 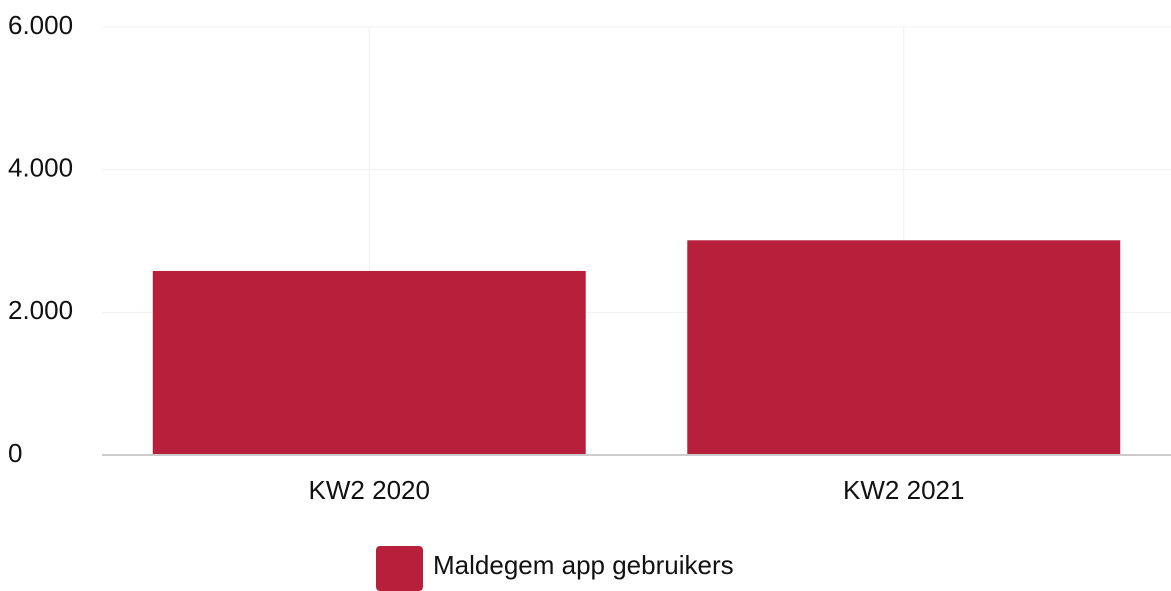 I want to click on x-tick-label: KW2 2020, so click(x=369, y=490).